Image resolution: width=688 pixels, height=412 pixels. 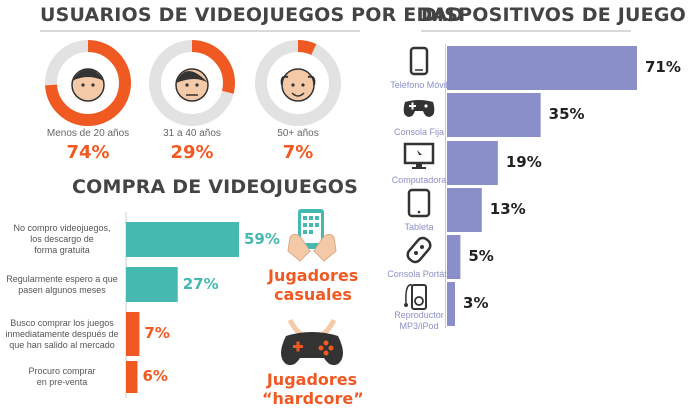 What do you see at coordinates (312, 379) in the screenshot?
I see `hardcore-players-line-1: Jugadores` at bounding box center [312, 379].